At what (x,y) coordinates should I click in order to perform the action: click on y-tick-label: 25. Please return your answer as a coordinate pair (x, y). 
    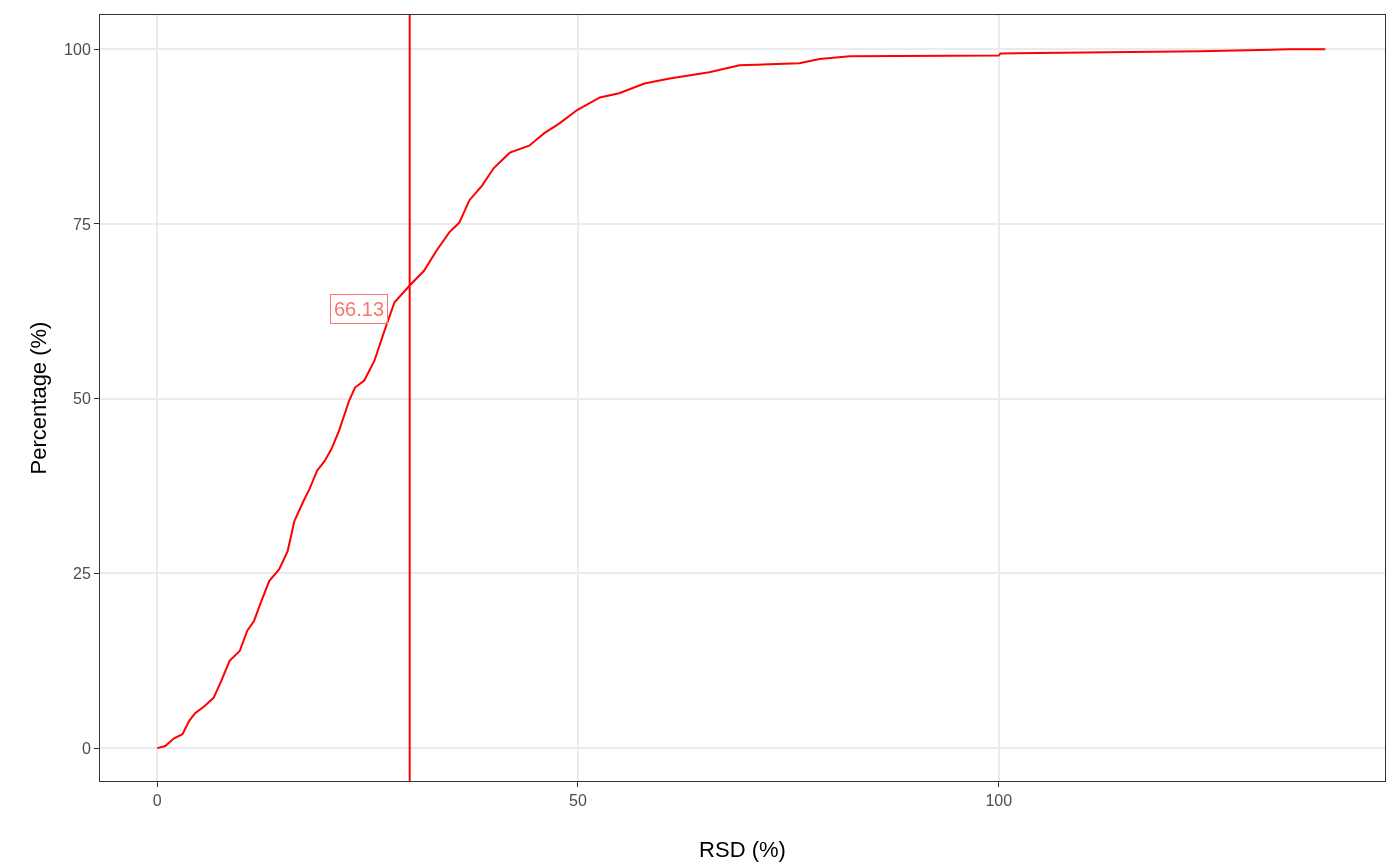
    Looking at the image, I should click on (82, 574).